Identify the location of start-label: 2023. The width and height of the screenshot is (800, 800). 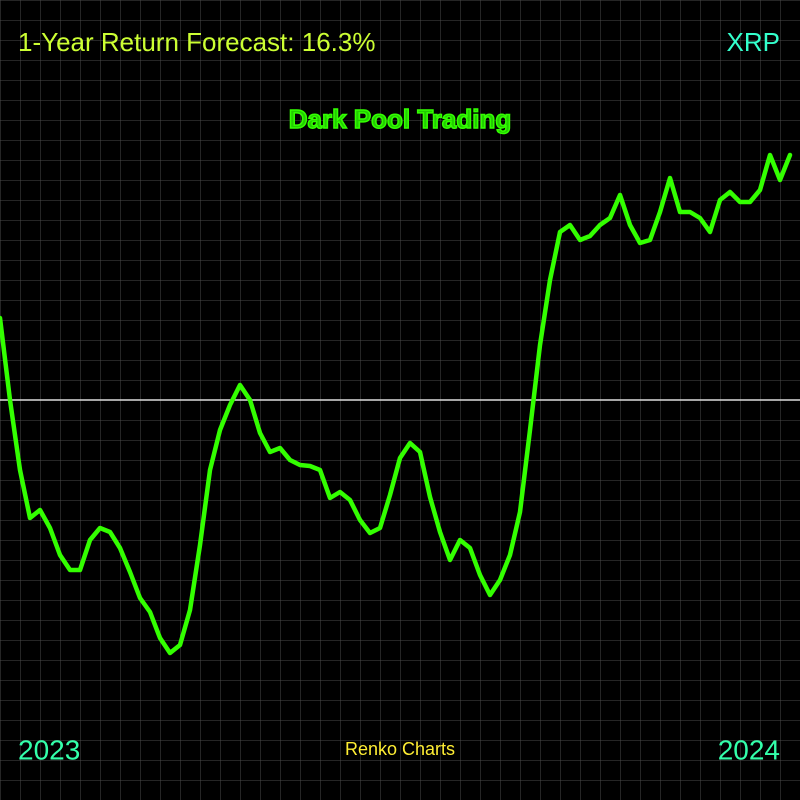
(49, 749).